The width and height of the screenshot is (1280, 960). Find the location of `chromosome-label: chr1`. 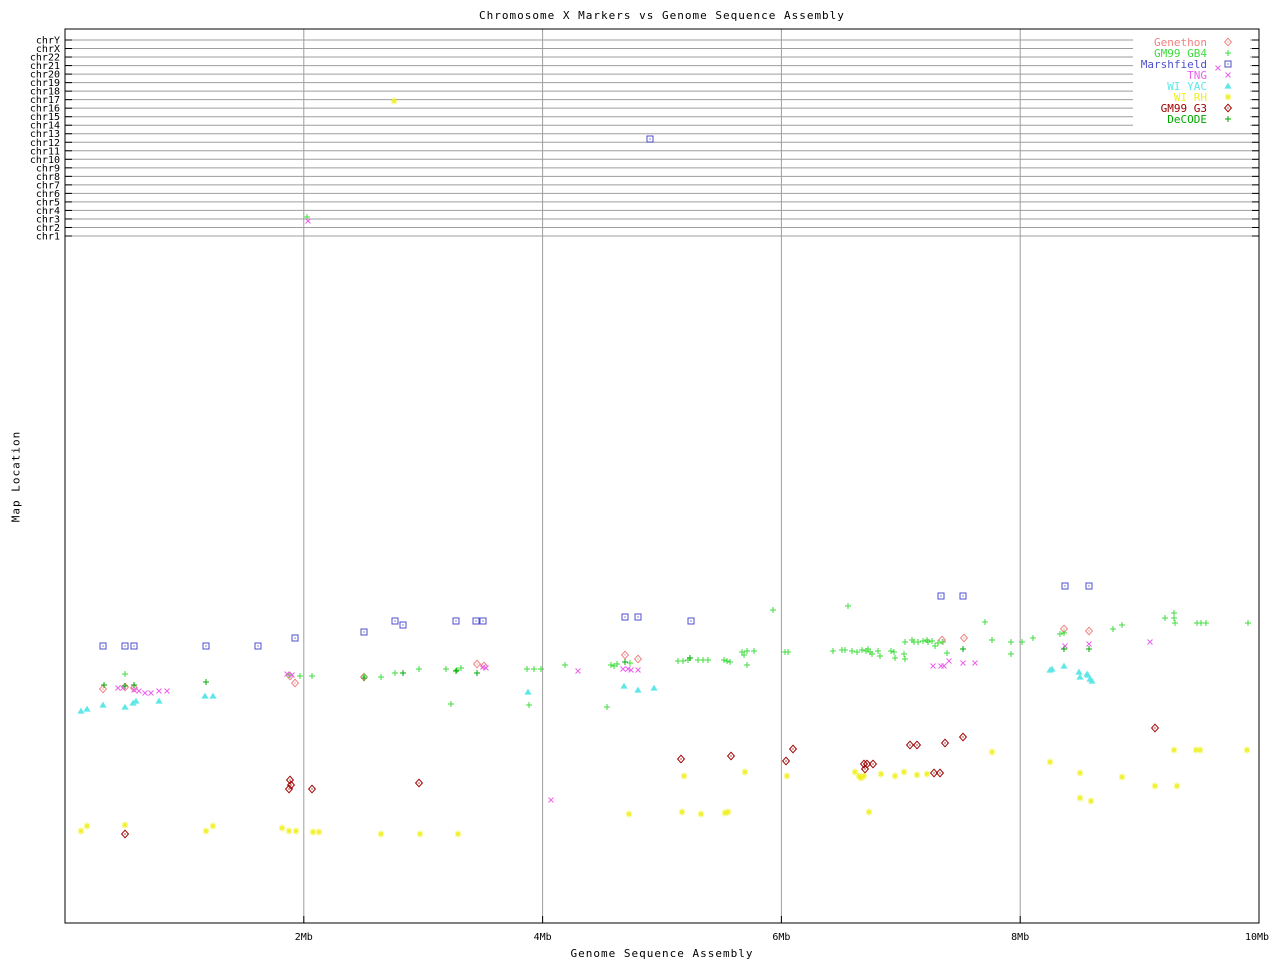

chromosome-label: chr1 is located at coordinates (48, 237).